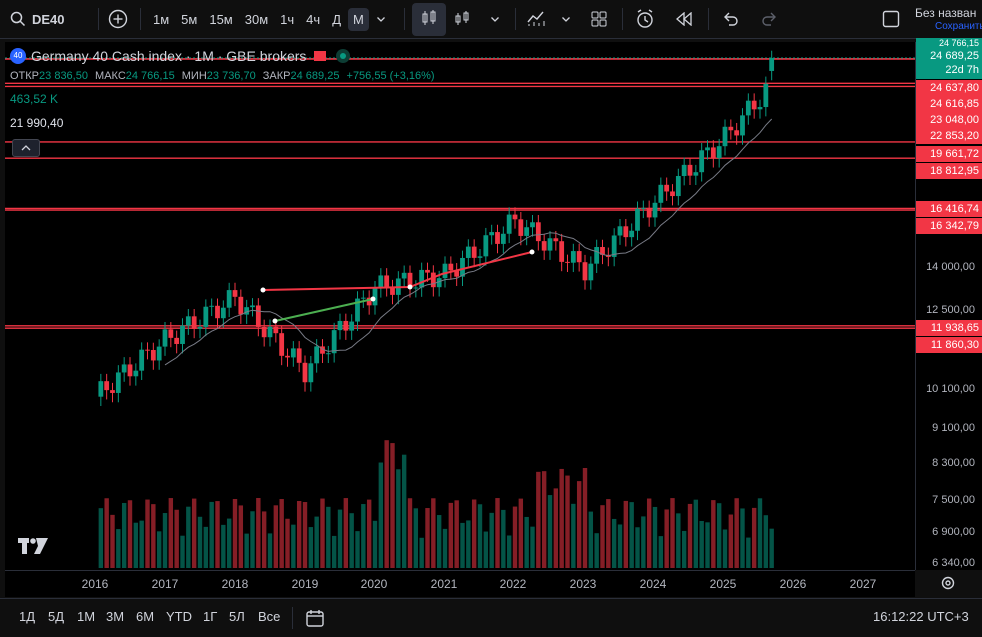  Describe the element at coordinates (949, 345) in the screenshot. I see `level-label: 11 860,30` at that location.